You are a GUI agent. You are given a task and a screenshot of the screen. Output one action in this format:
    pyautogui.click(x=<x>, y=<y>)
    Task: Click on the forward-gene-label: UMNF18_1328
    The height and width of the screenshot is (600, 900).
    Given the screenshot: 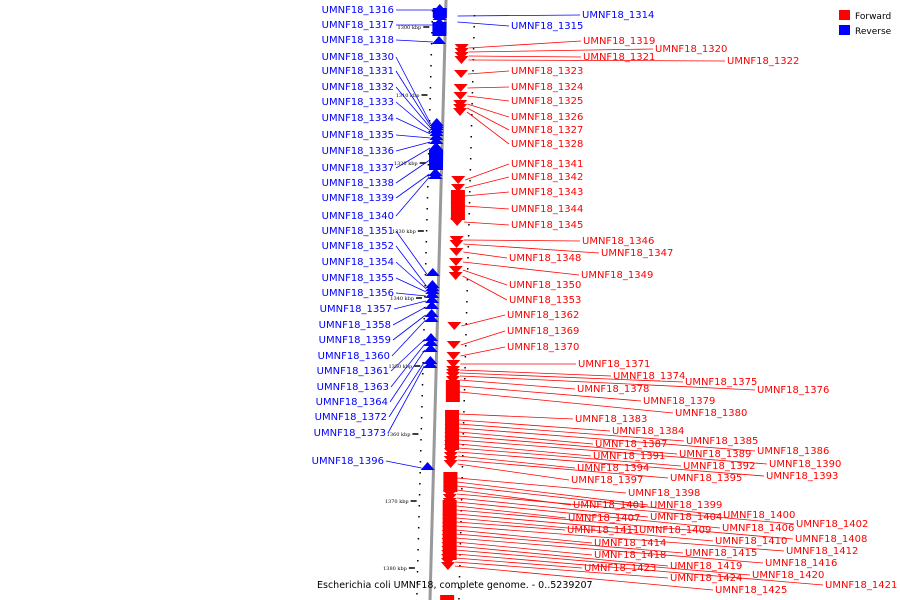 What is the action you would take?
    pyautogui.click(x=547, y=144)
    